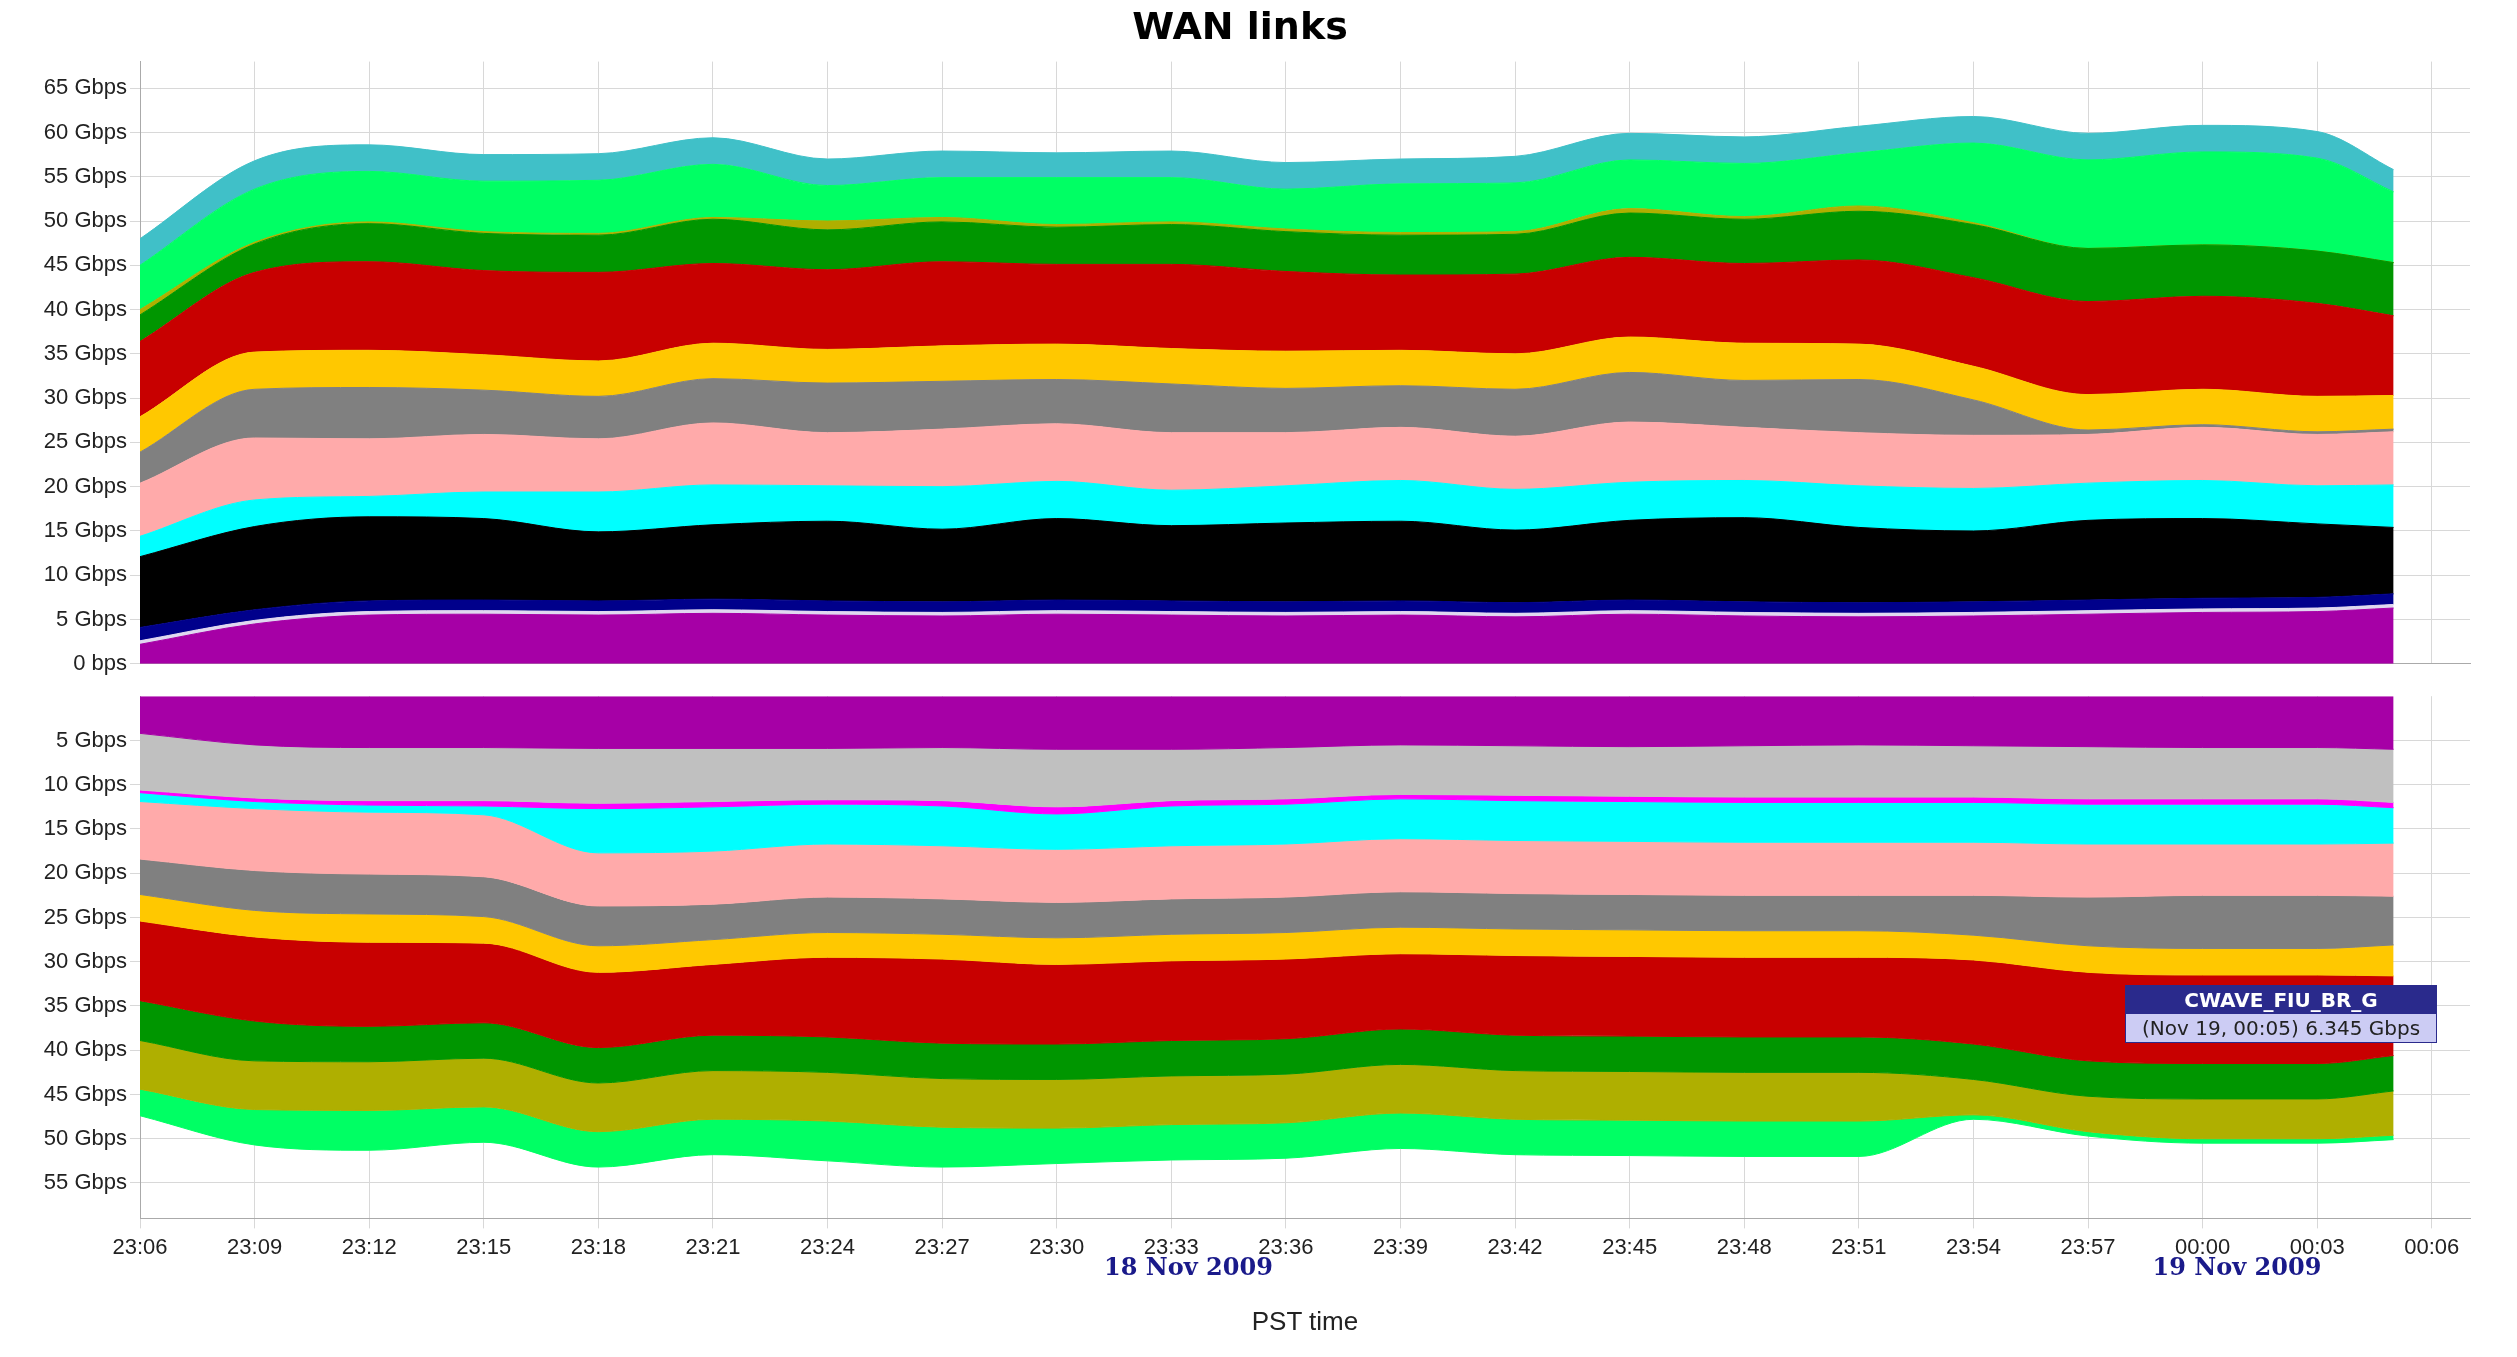 This screenshot has height=1357, width=2517. I want to click on x-tick-label: 23:18, so click(598, 1246).